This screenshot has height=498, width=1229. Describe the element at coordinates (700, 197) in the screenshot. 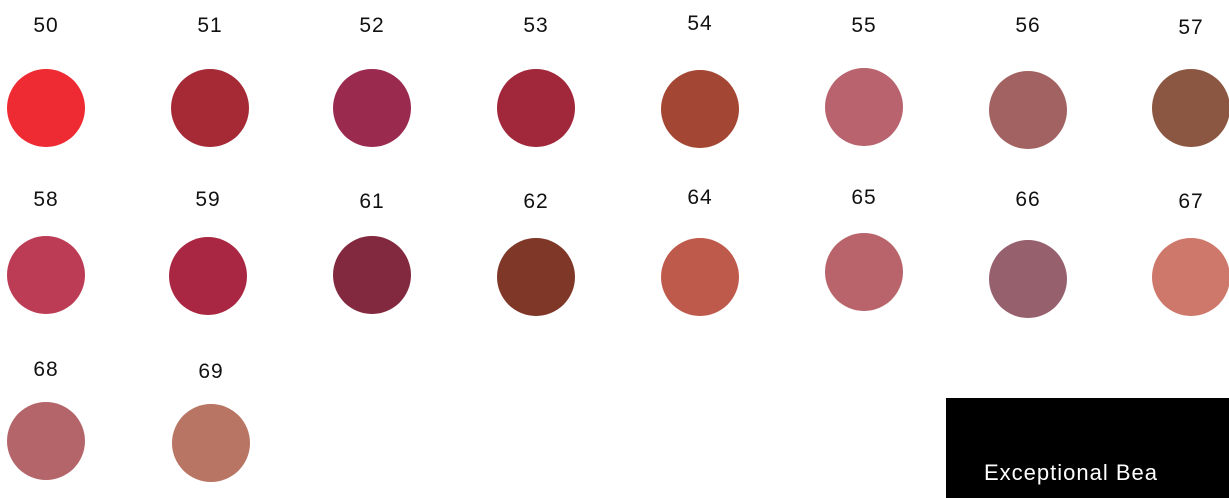

I see `swatch-number: 64` at that location.